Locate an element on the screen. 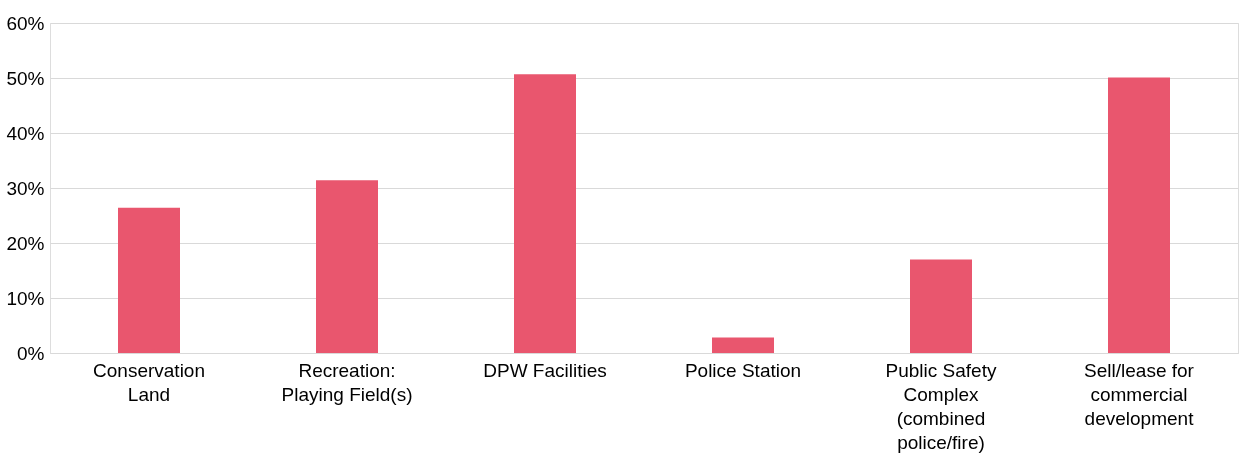 The width and height of the screenshot is (1243, 457). y-tick-label: 60% is located at coordinates (25, 23).